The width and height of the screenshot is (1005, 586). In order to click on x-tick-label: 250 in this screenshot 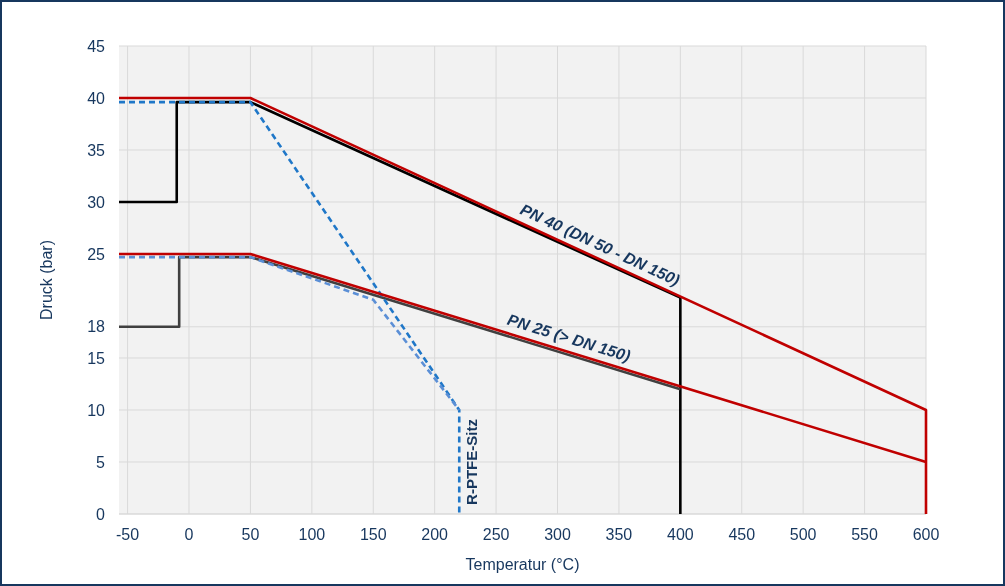, I will do `click(496, 534)`.